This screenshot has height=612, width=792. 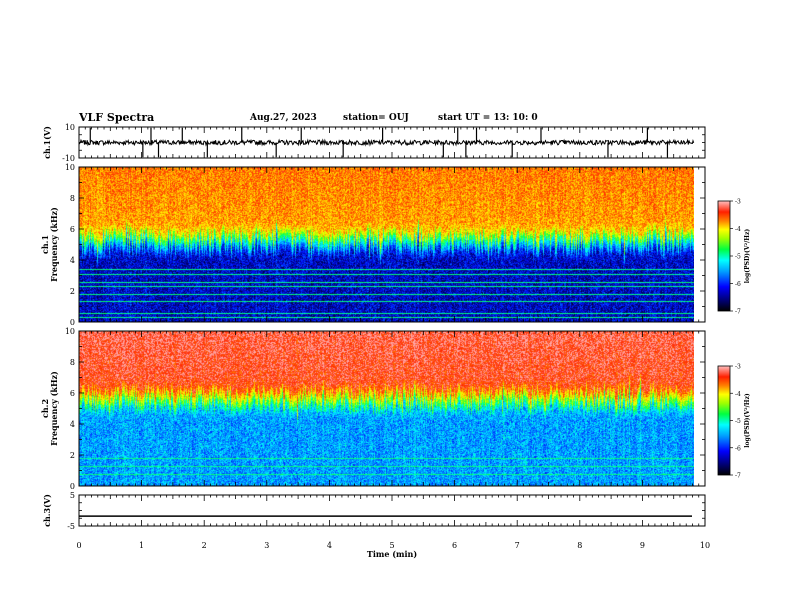 I want to click on date-label: Aug.27, 2023, so click(x=283, y=118).